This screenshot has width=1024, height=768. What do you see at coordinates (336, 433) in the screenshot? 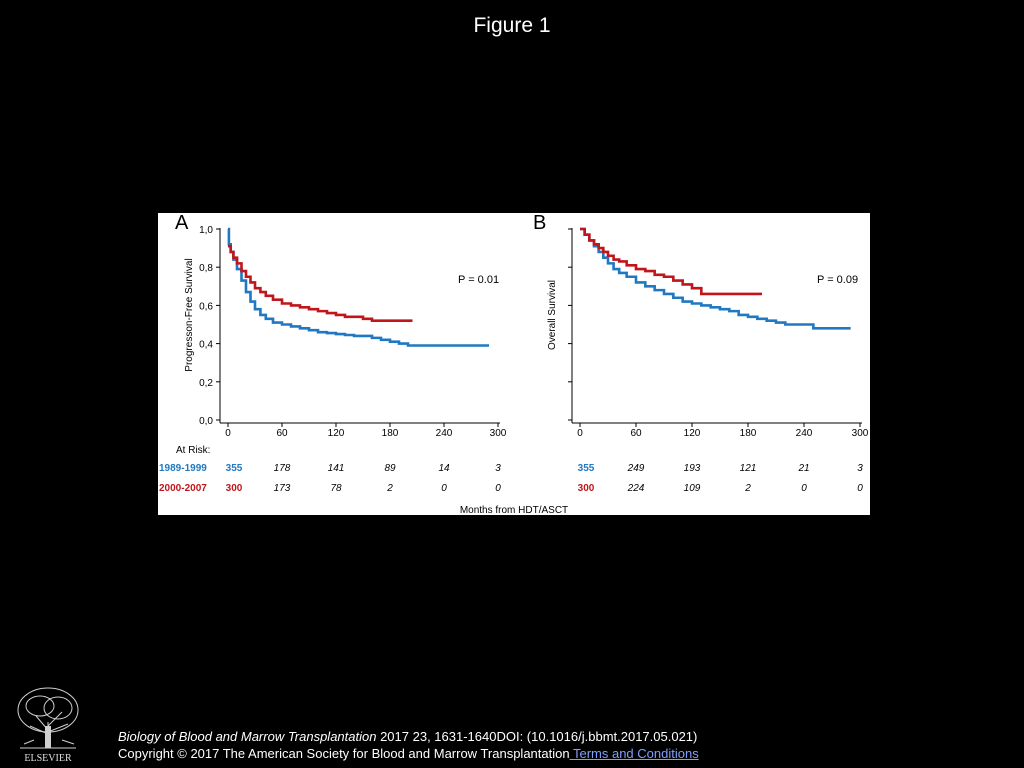
I see `panel-a-x-tick-label: 120` at bounding box center [336, 433].